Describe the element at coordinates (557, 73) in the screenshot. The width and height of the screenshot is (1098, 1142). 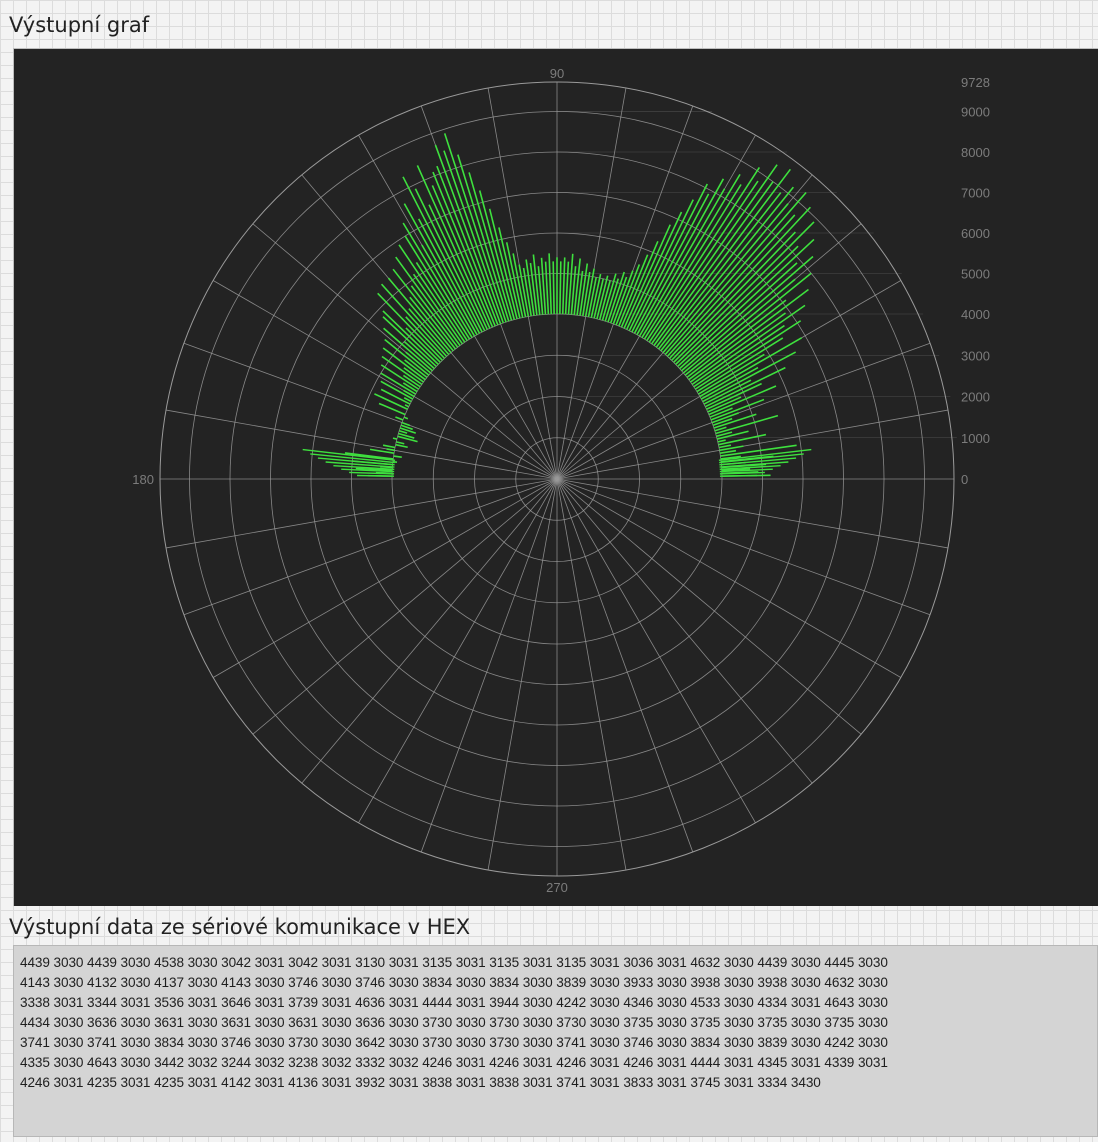
I see `angle-label-90: 90` at that location.